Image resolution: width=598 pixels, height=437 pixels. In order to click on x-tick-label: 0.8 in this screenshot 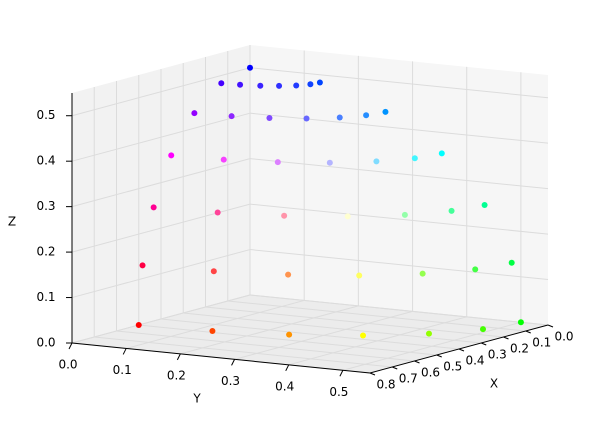, I will do `click(385, 385)`.